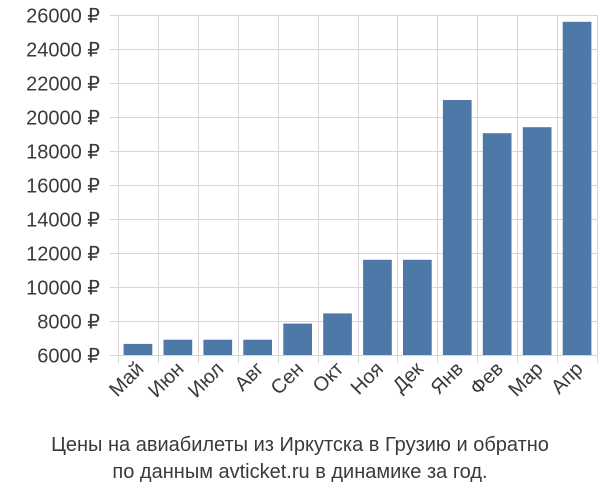 The width and height of the screenshot is (600, 500). What do you see at coordinates (63, 51) in the screenshot?
I see `y-tick-label: 24000 ₽` at bounding box center [63, 51].